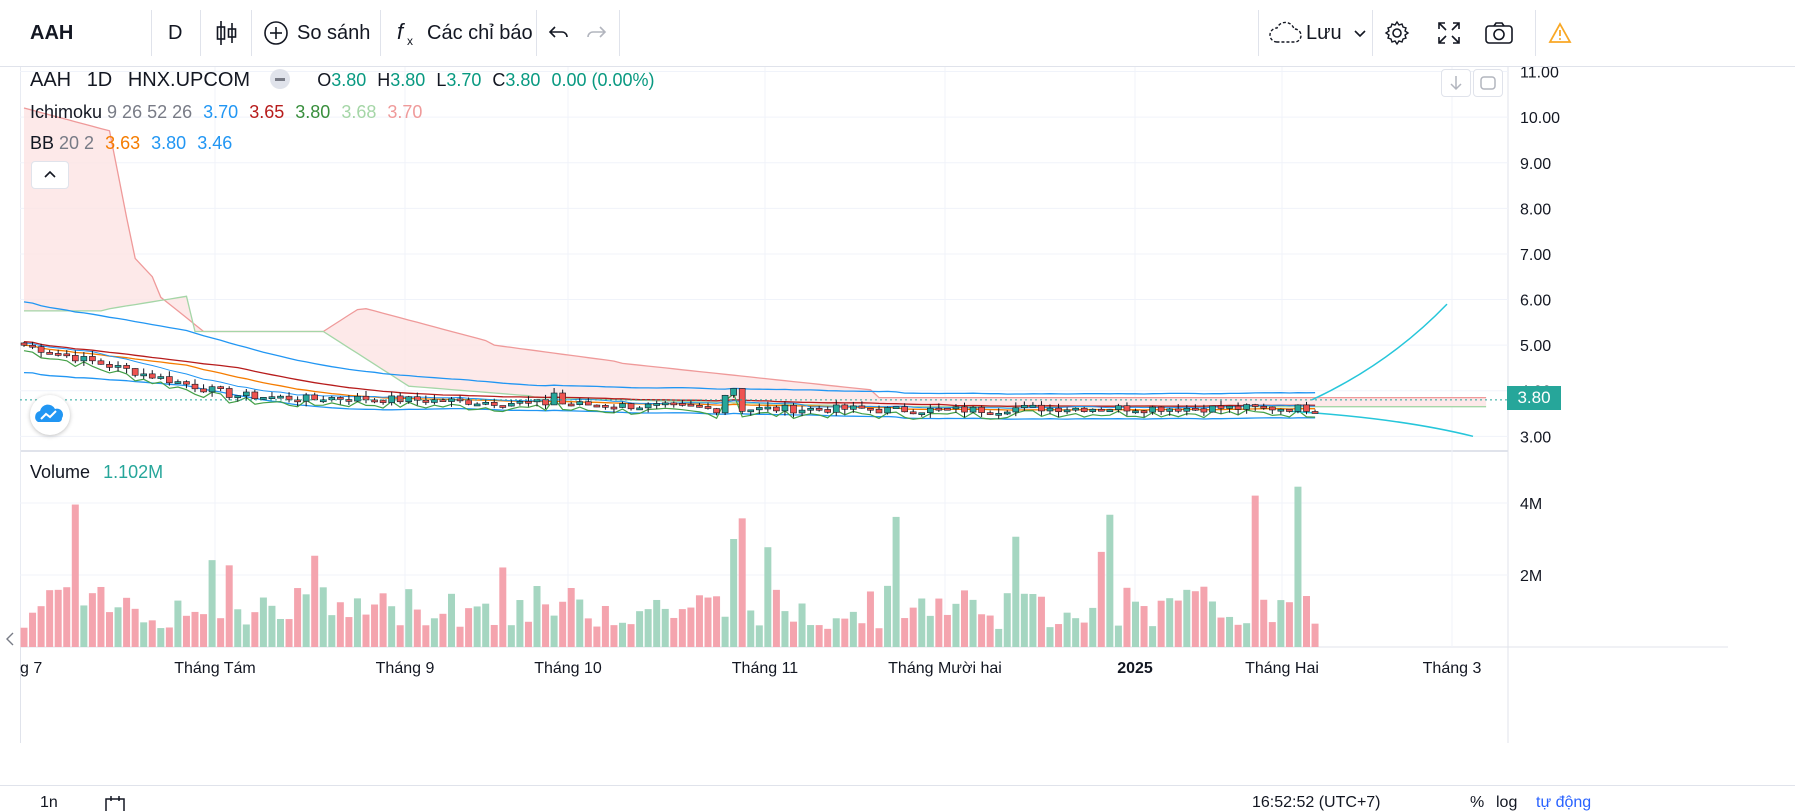 The image size is (1795, 812). I want to click on save-label: Lưu, so click(1324, 32).